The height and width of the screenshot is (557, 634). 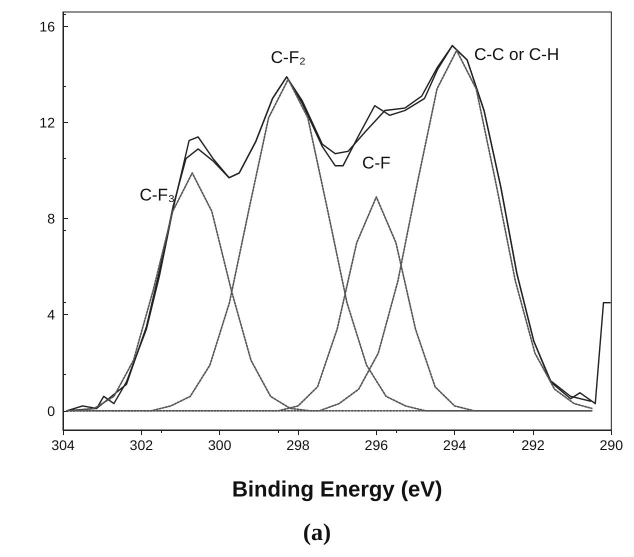 I want to click on y-tick-label: 12, so click(x=47, y=122).